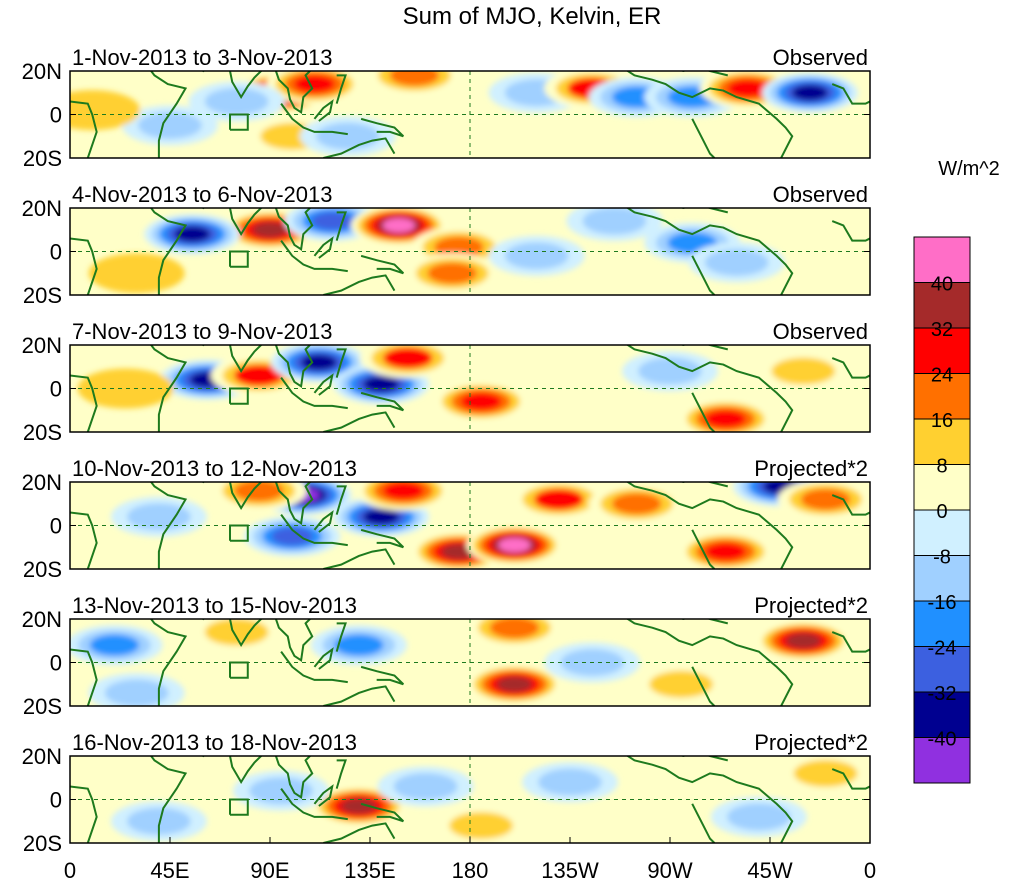 This screenshot has width=1021, height=889. Describe the element at coordinates (942, 376) in the screenshot. I see `colorbar-level-label: 24` at that location.